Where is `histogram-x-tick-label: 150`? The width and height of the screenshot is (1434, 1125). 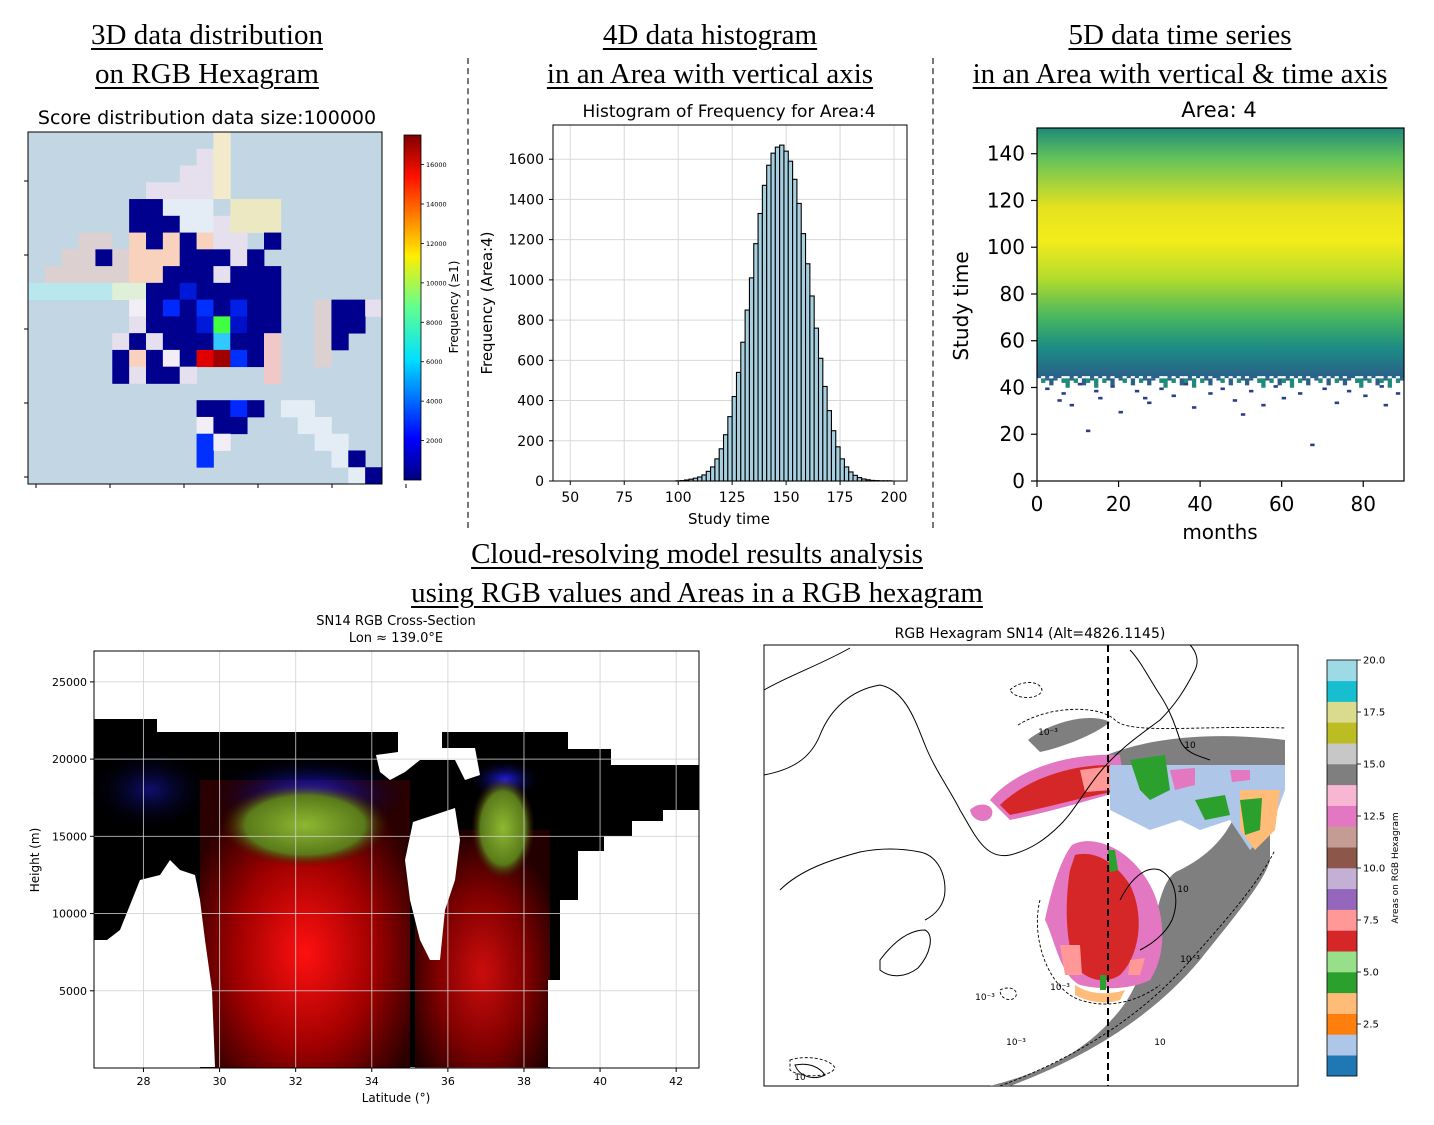
histogram-x-tick-label: 150 is located at coordinates (786, 498).